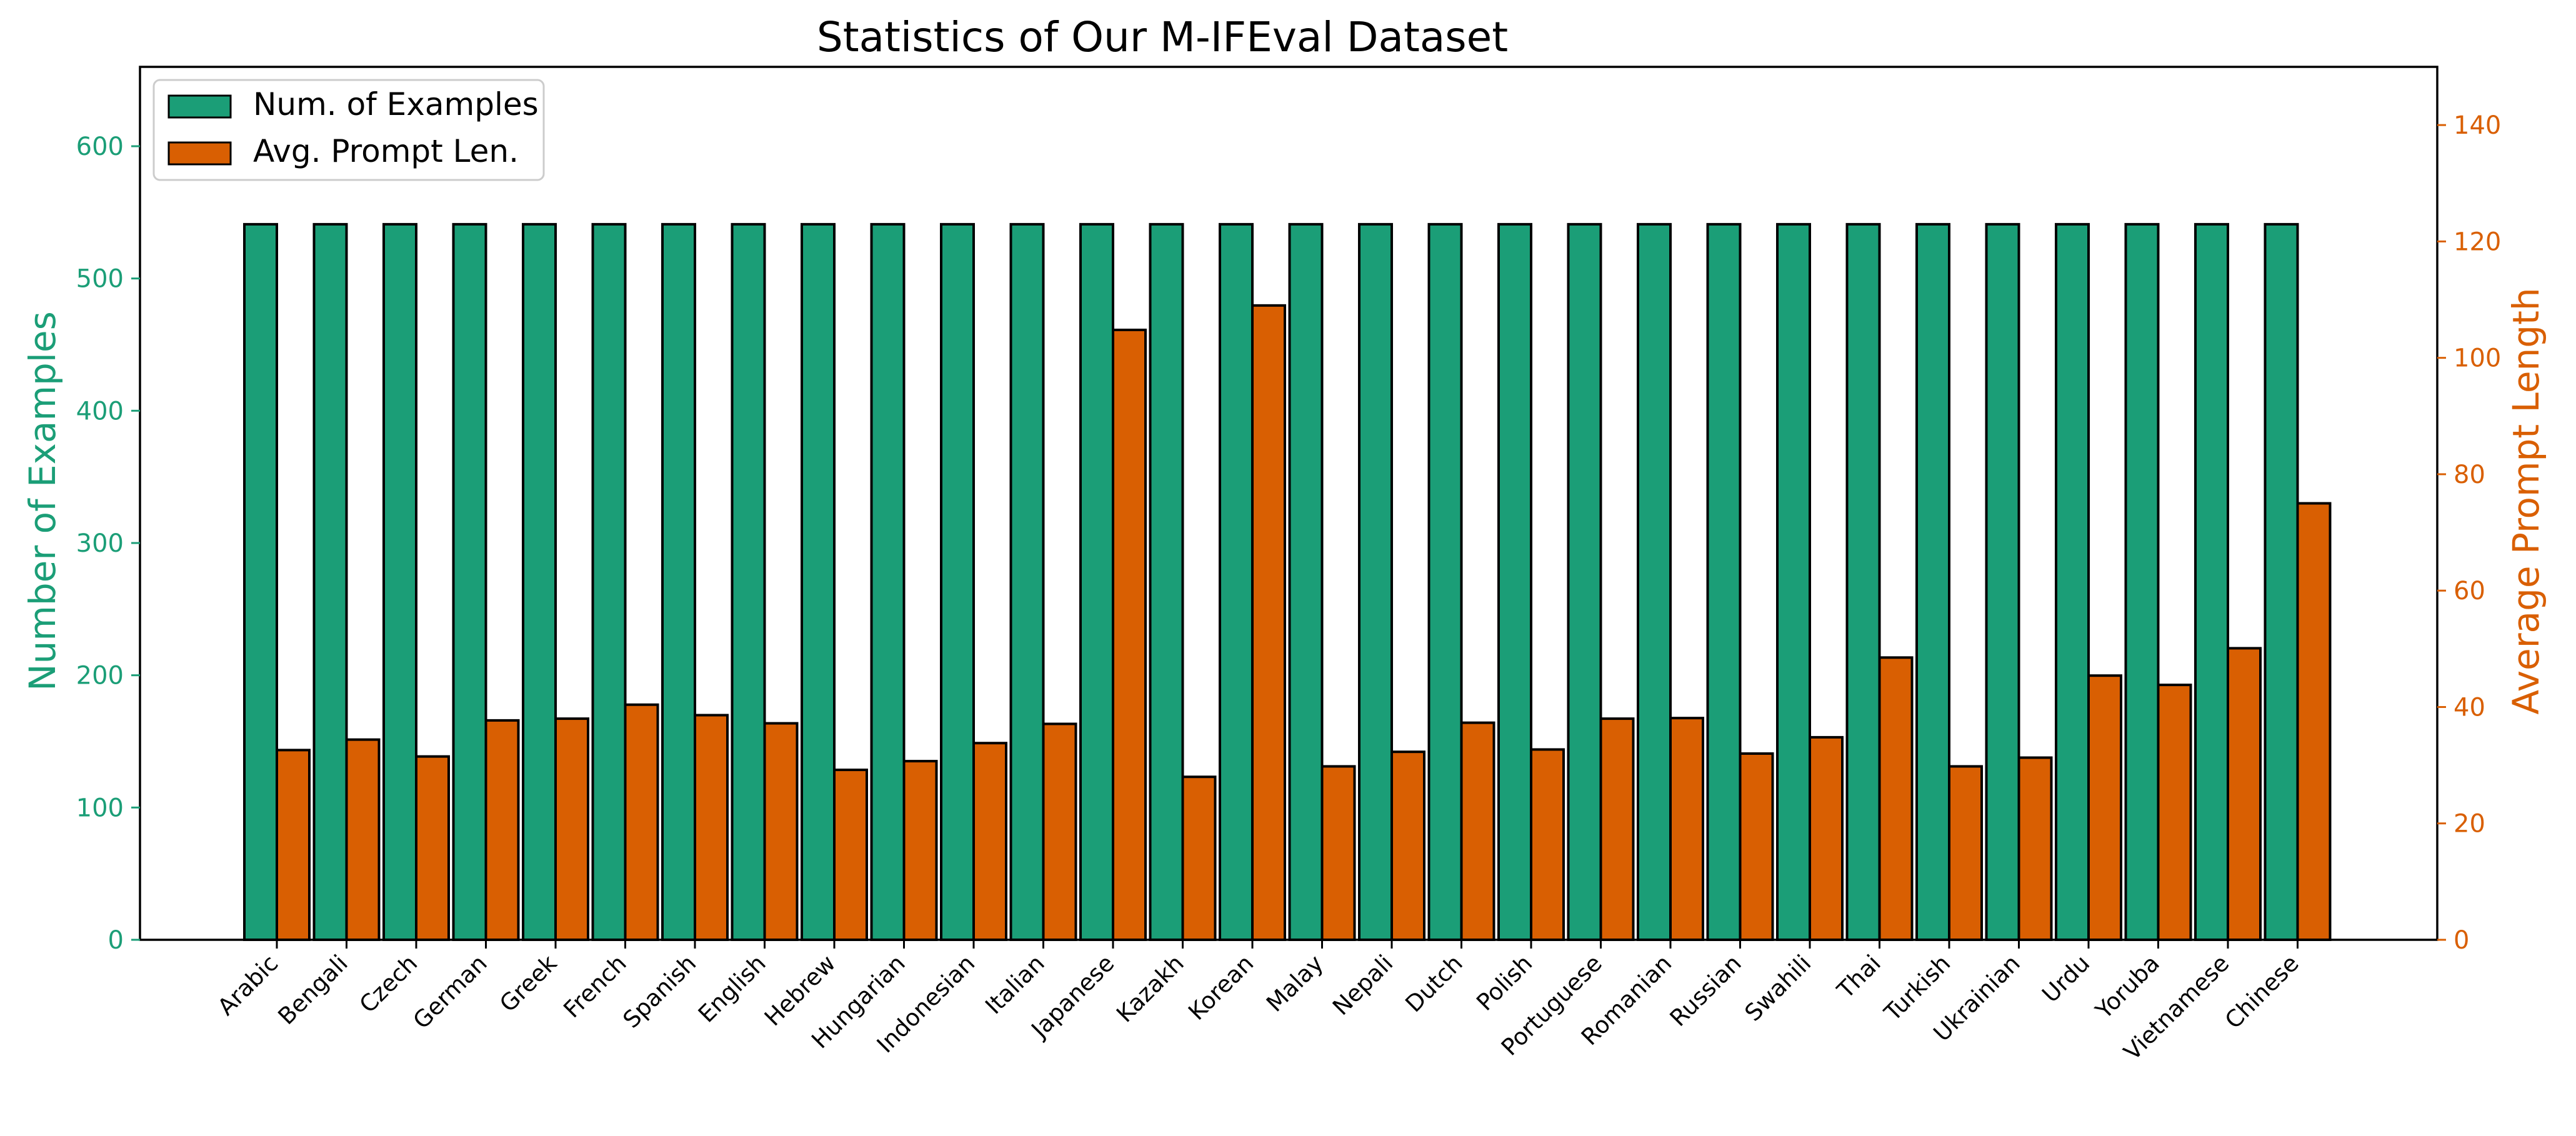 The width and height of the screenshot is (2576, 1136). What do you see at coordinates (2526, 500) in the screenshot?
I see `y-axis-right-label: Average Prompt Length` at bounding box center [2526, 500].